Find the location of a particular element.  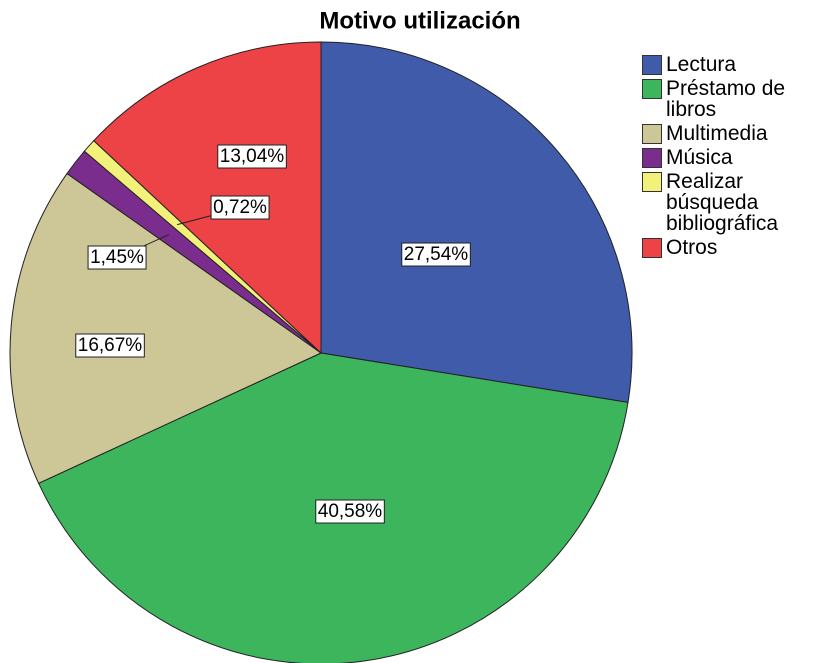

legend-item: Música is located at coordinates (734, 157).